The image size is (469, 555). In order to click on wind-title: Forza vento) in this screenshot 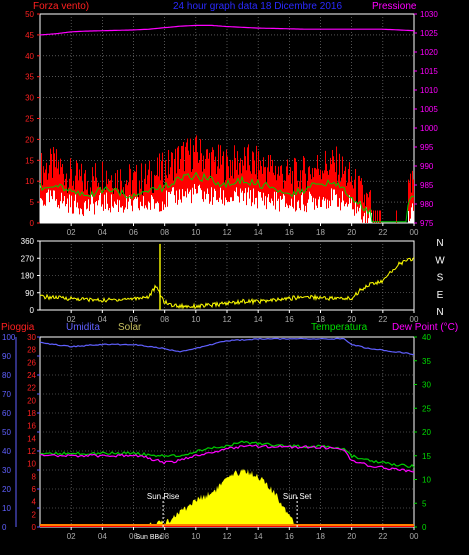, I will do `click(61, 6)`.